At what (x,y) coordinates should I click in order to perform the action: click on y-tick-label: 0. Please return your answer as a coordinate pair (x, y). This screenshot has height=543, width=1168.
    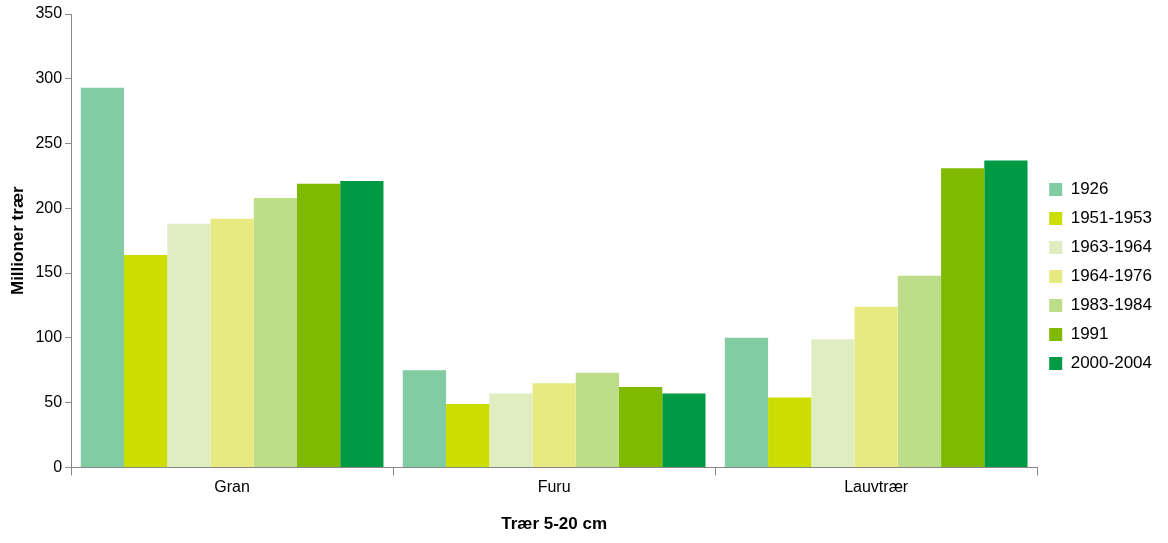
    Looking at the image, I should click on (58, 466).